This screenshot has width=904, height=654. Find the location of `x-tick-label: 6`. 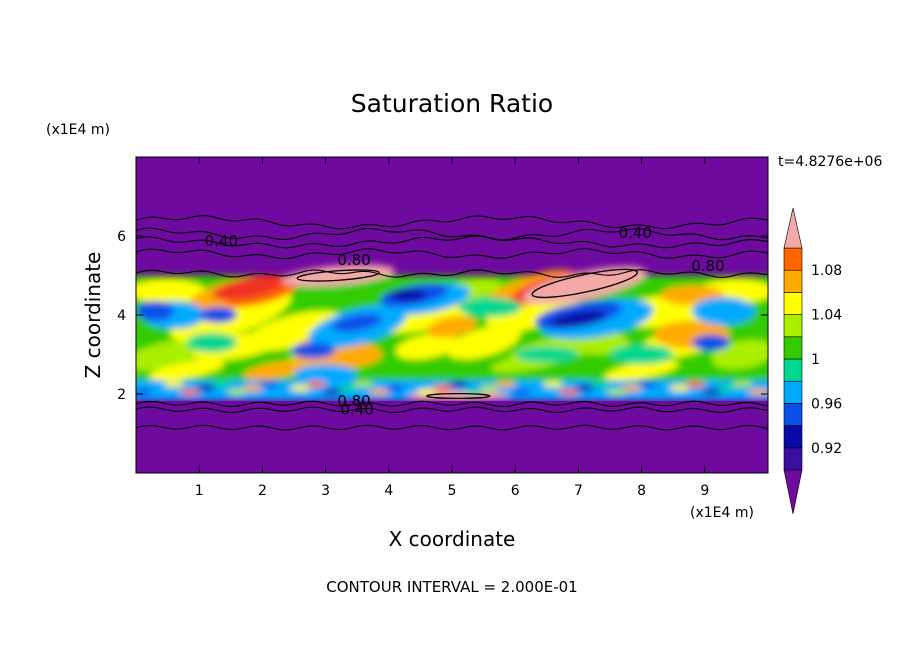

x-tick-label: 6 is located at coordinates (515, 491).